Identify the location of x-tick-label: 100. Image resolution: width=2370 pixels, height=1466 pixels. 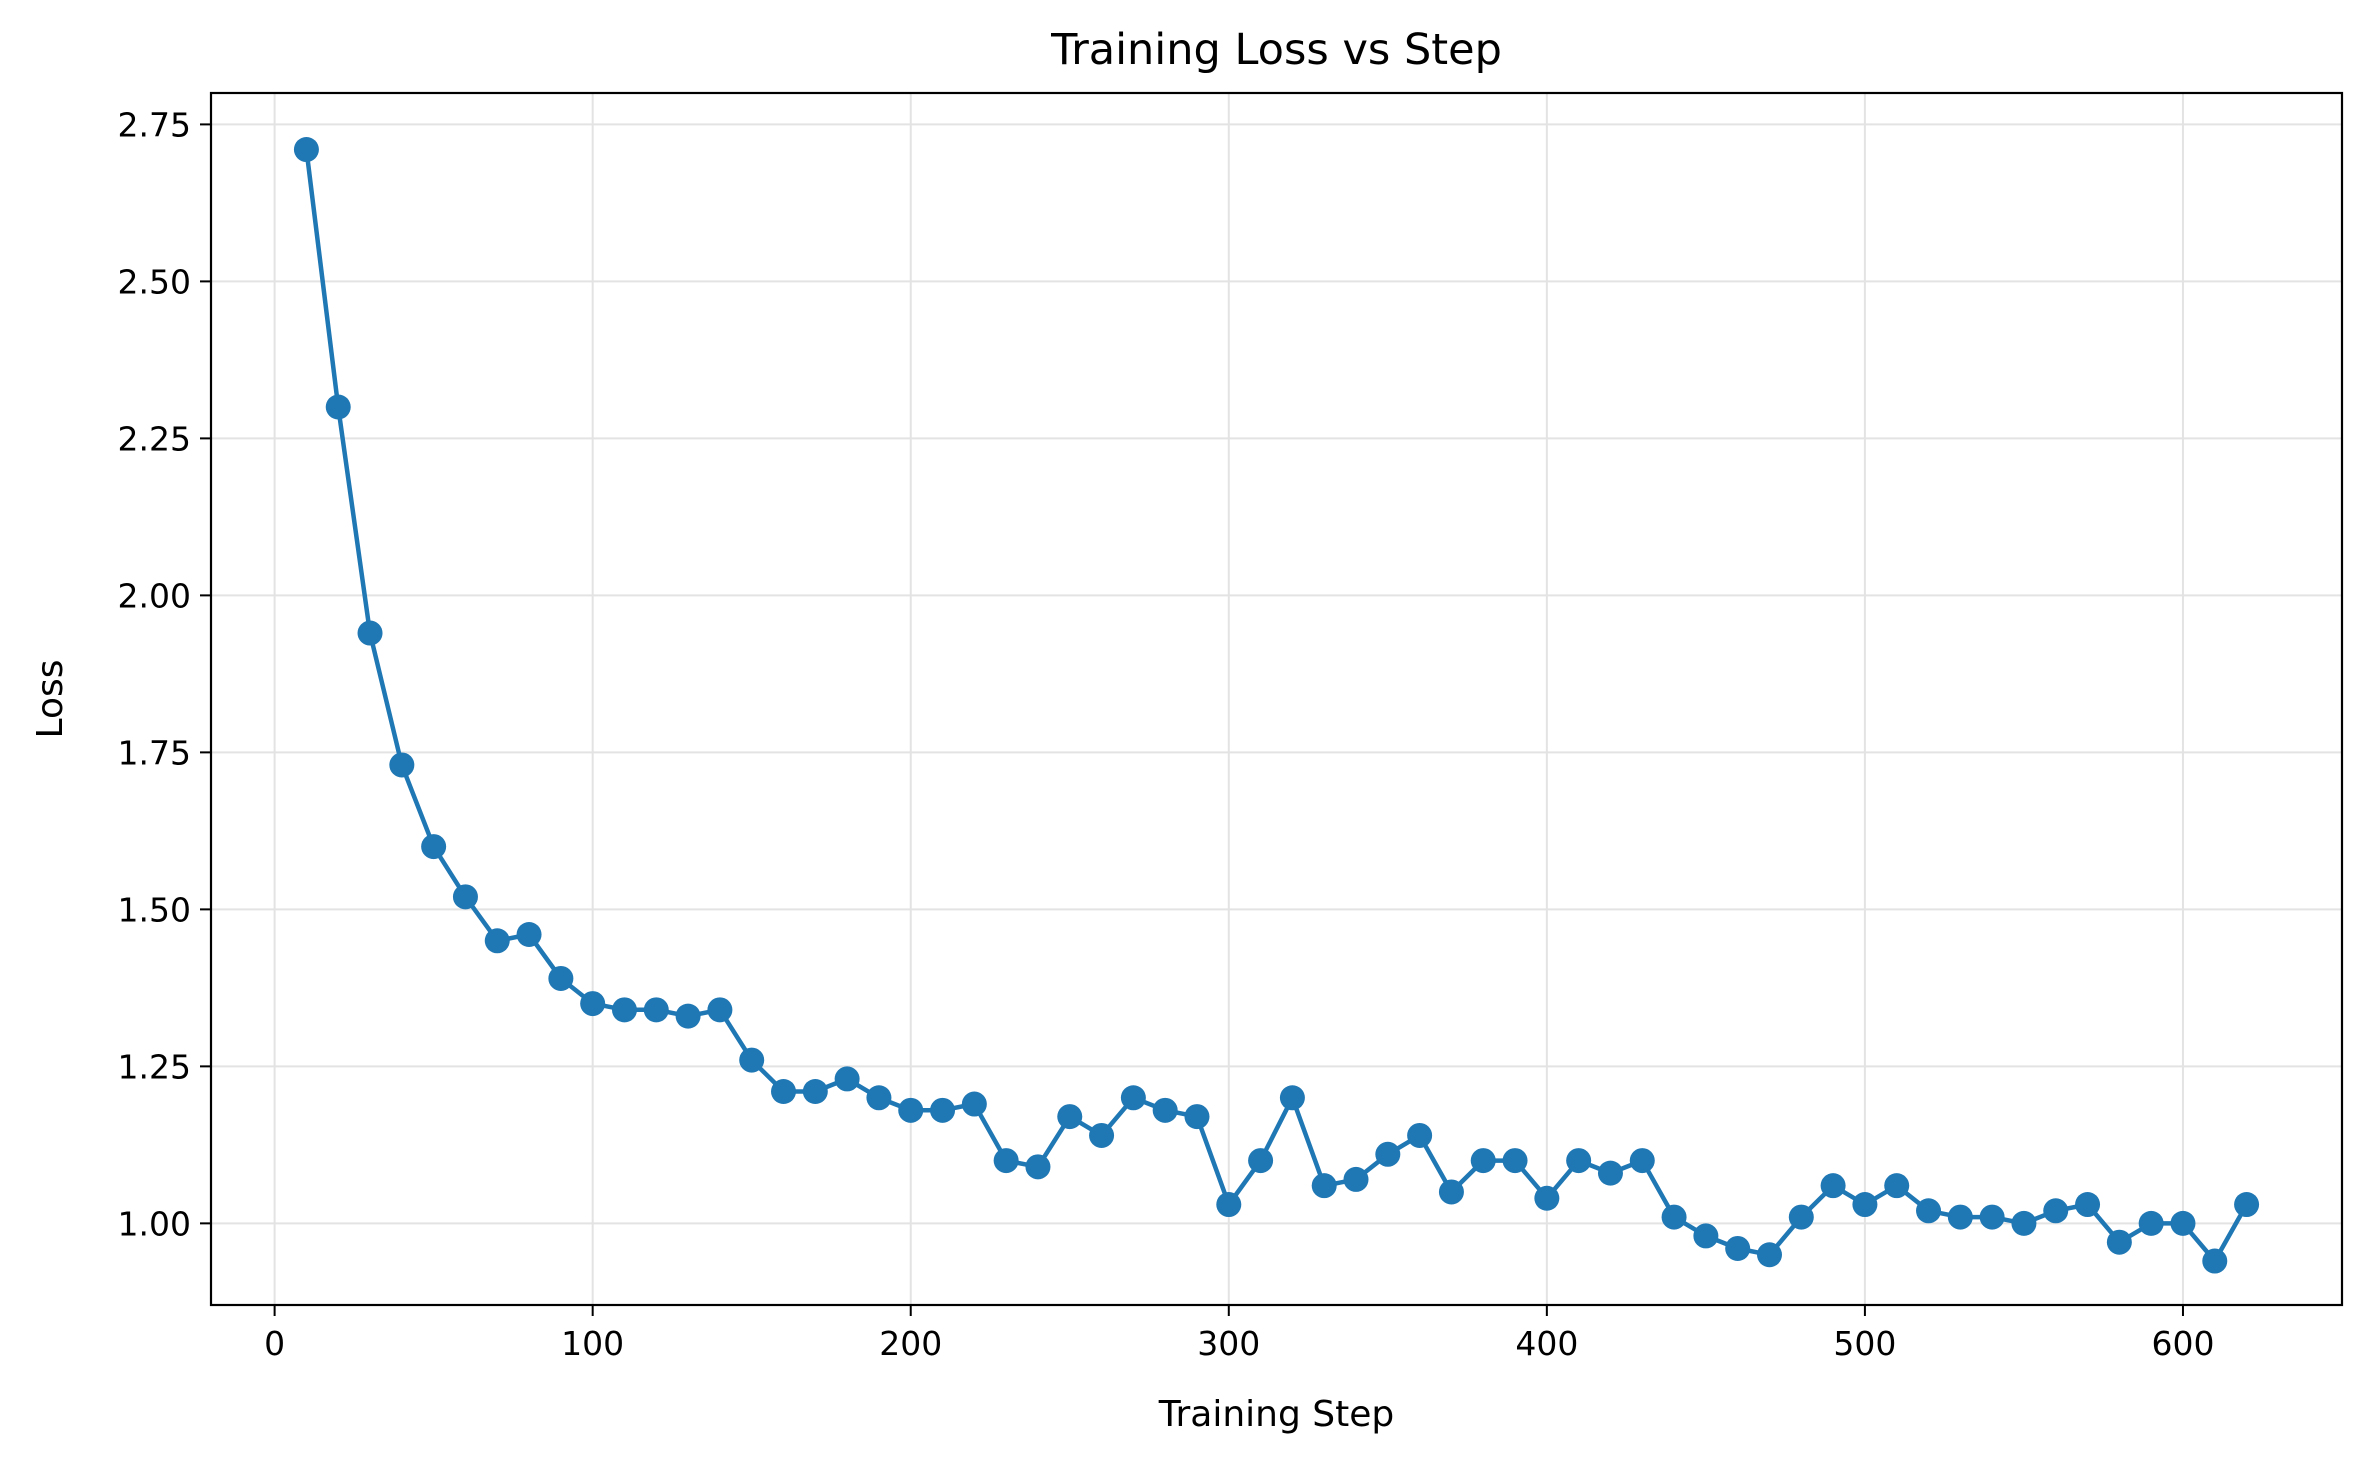
(592, 1343).